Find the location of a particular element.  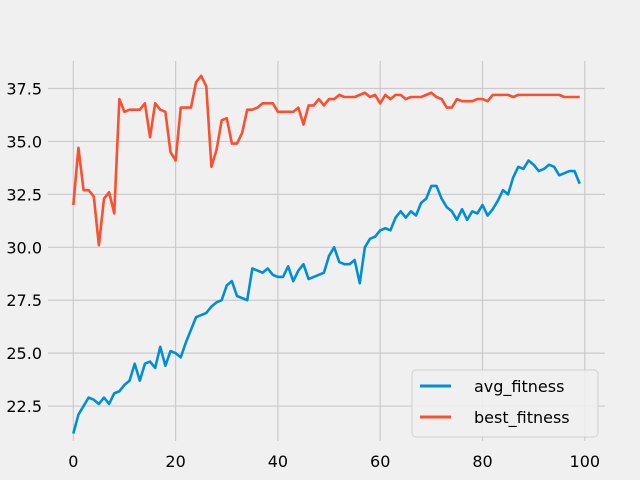

legend: avg_fitness best_fitness is located at coordinates (505, 403).